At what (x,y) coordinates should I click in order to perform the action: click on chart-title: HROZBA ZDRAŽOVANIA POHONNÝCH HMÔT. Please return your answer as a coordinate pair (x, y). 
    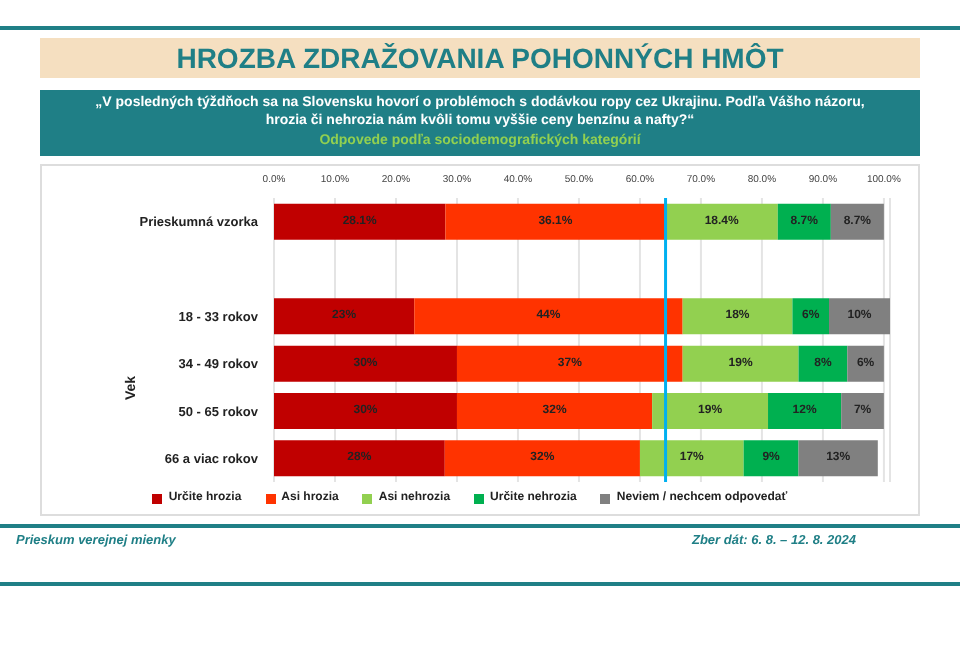
    Looking at the image, I should click on (480, 58).